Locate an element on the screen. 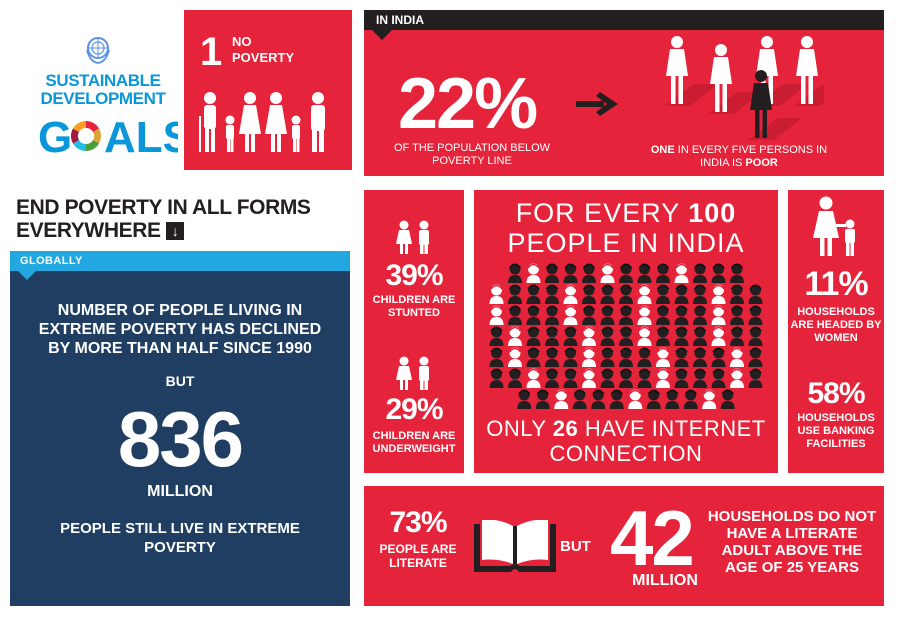 The image size is (900, 636). internet-foot-b: HAVE INTERNET CONNECTION is located at coordinates (657, 441).